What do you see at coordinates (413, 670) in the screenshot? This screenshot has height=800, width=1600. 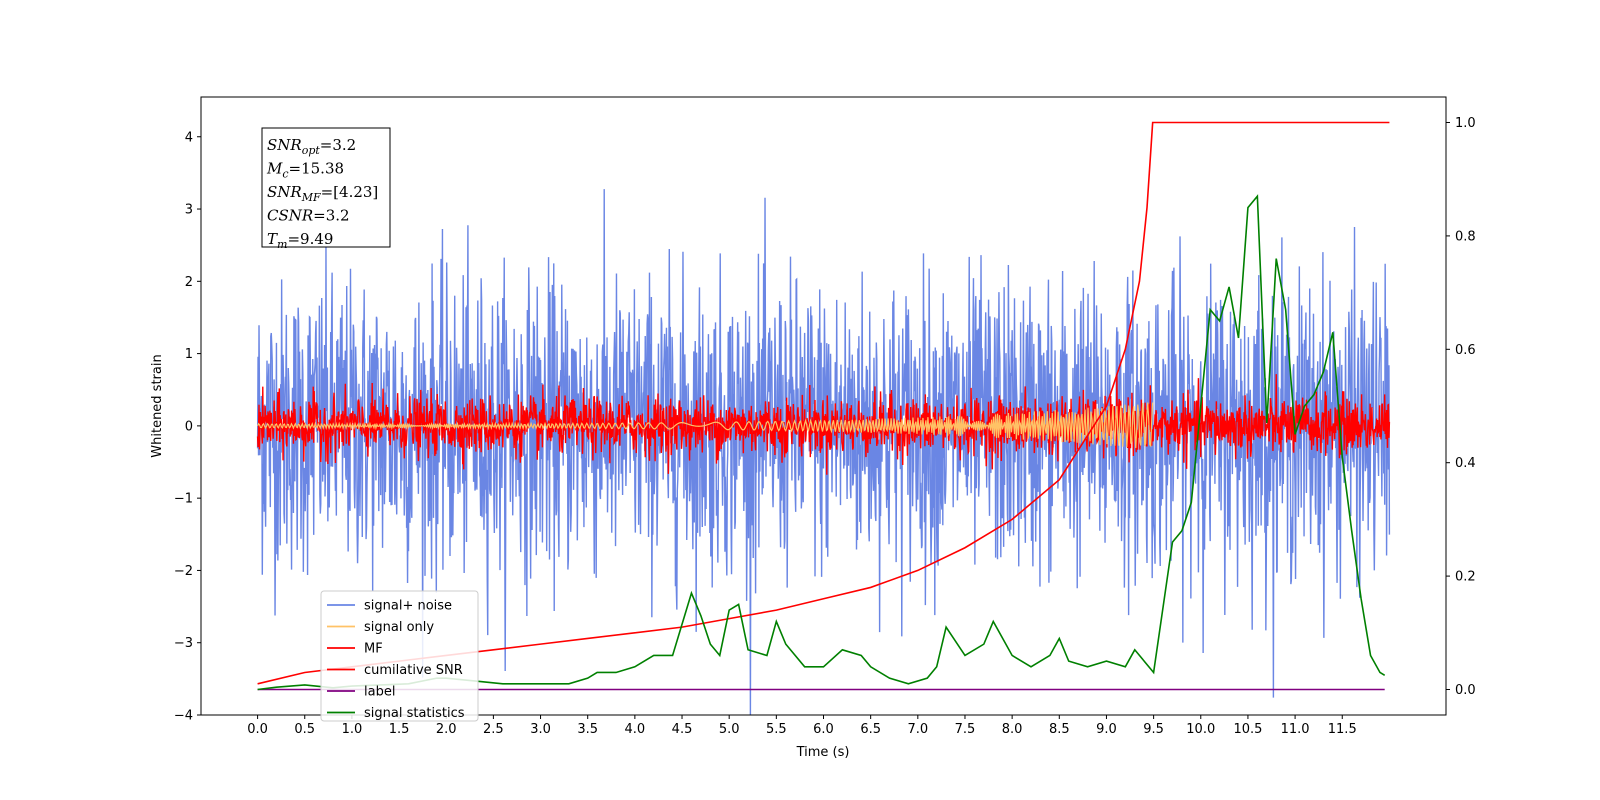 I see `legend-label: cumilative SNR` at bounding box center [413, 670].